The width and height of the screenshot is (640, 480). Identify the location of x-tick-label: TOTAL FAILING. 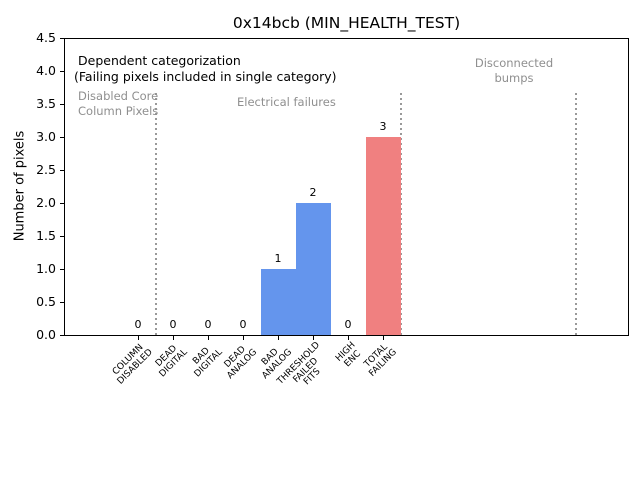
(381, 360).